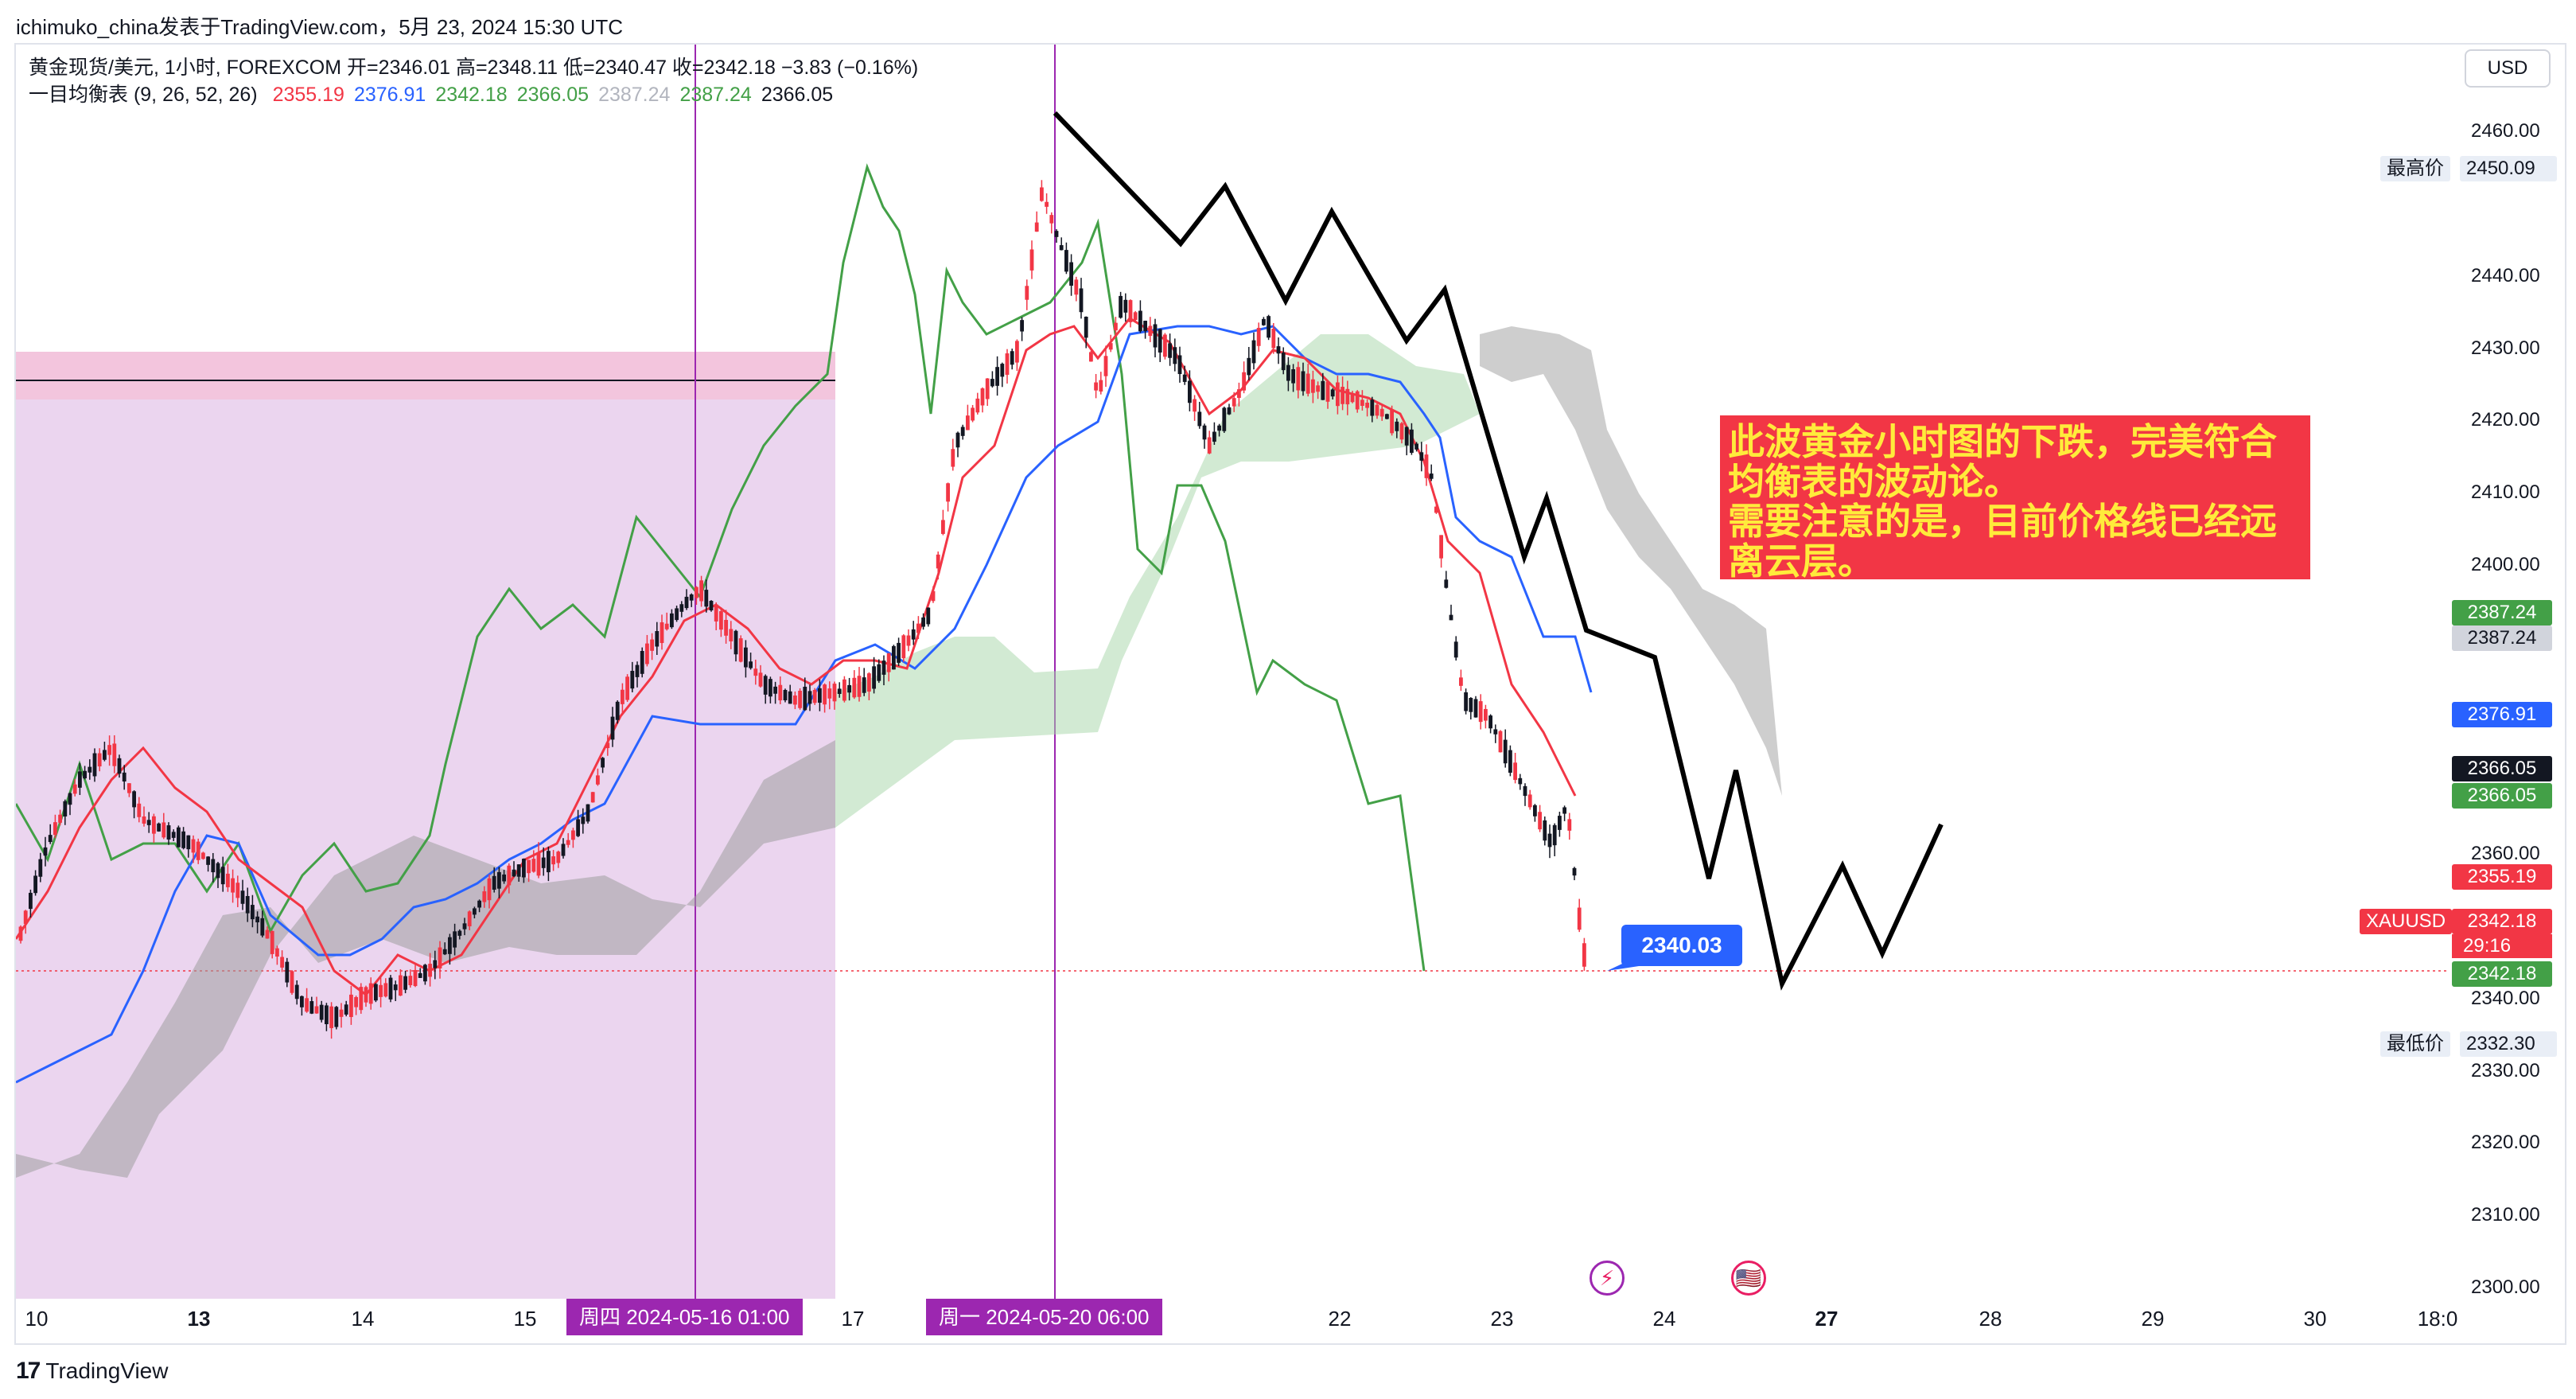 The width and height of the screenshot is (2576, 1399). What do you see at coordinates (1631, 561) in the screenshot?
I see `cloud-bearish` at bounding box center [1631, 561].